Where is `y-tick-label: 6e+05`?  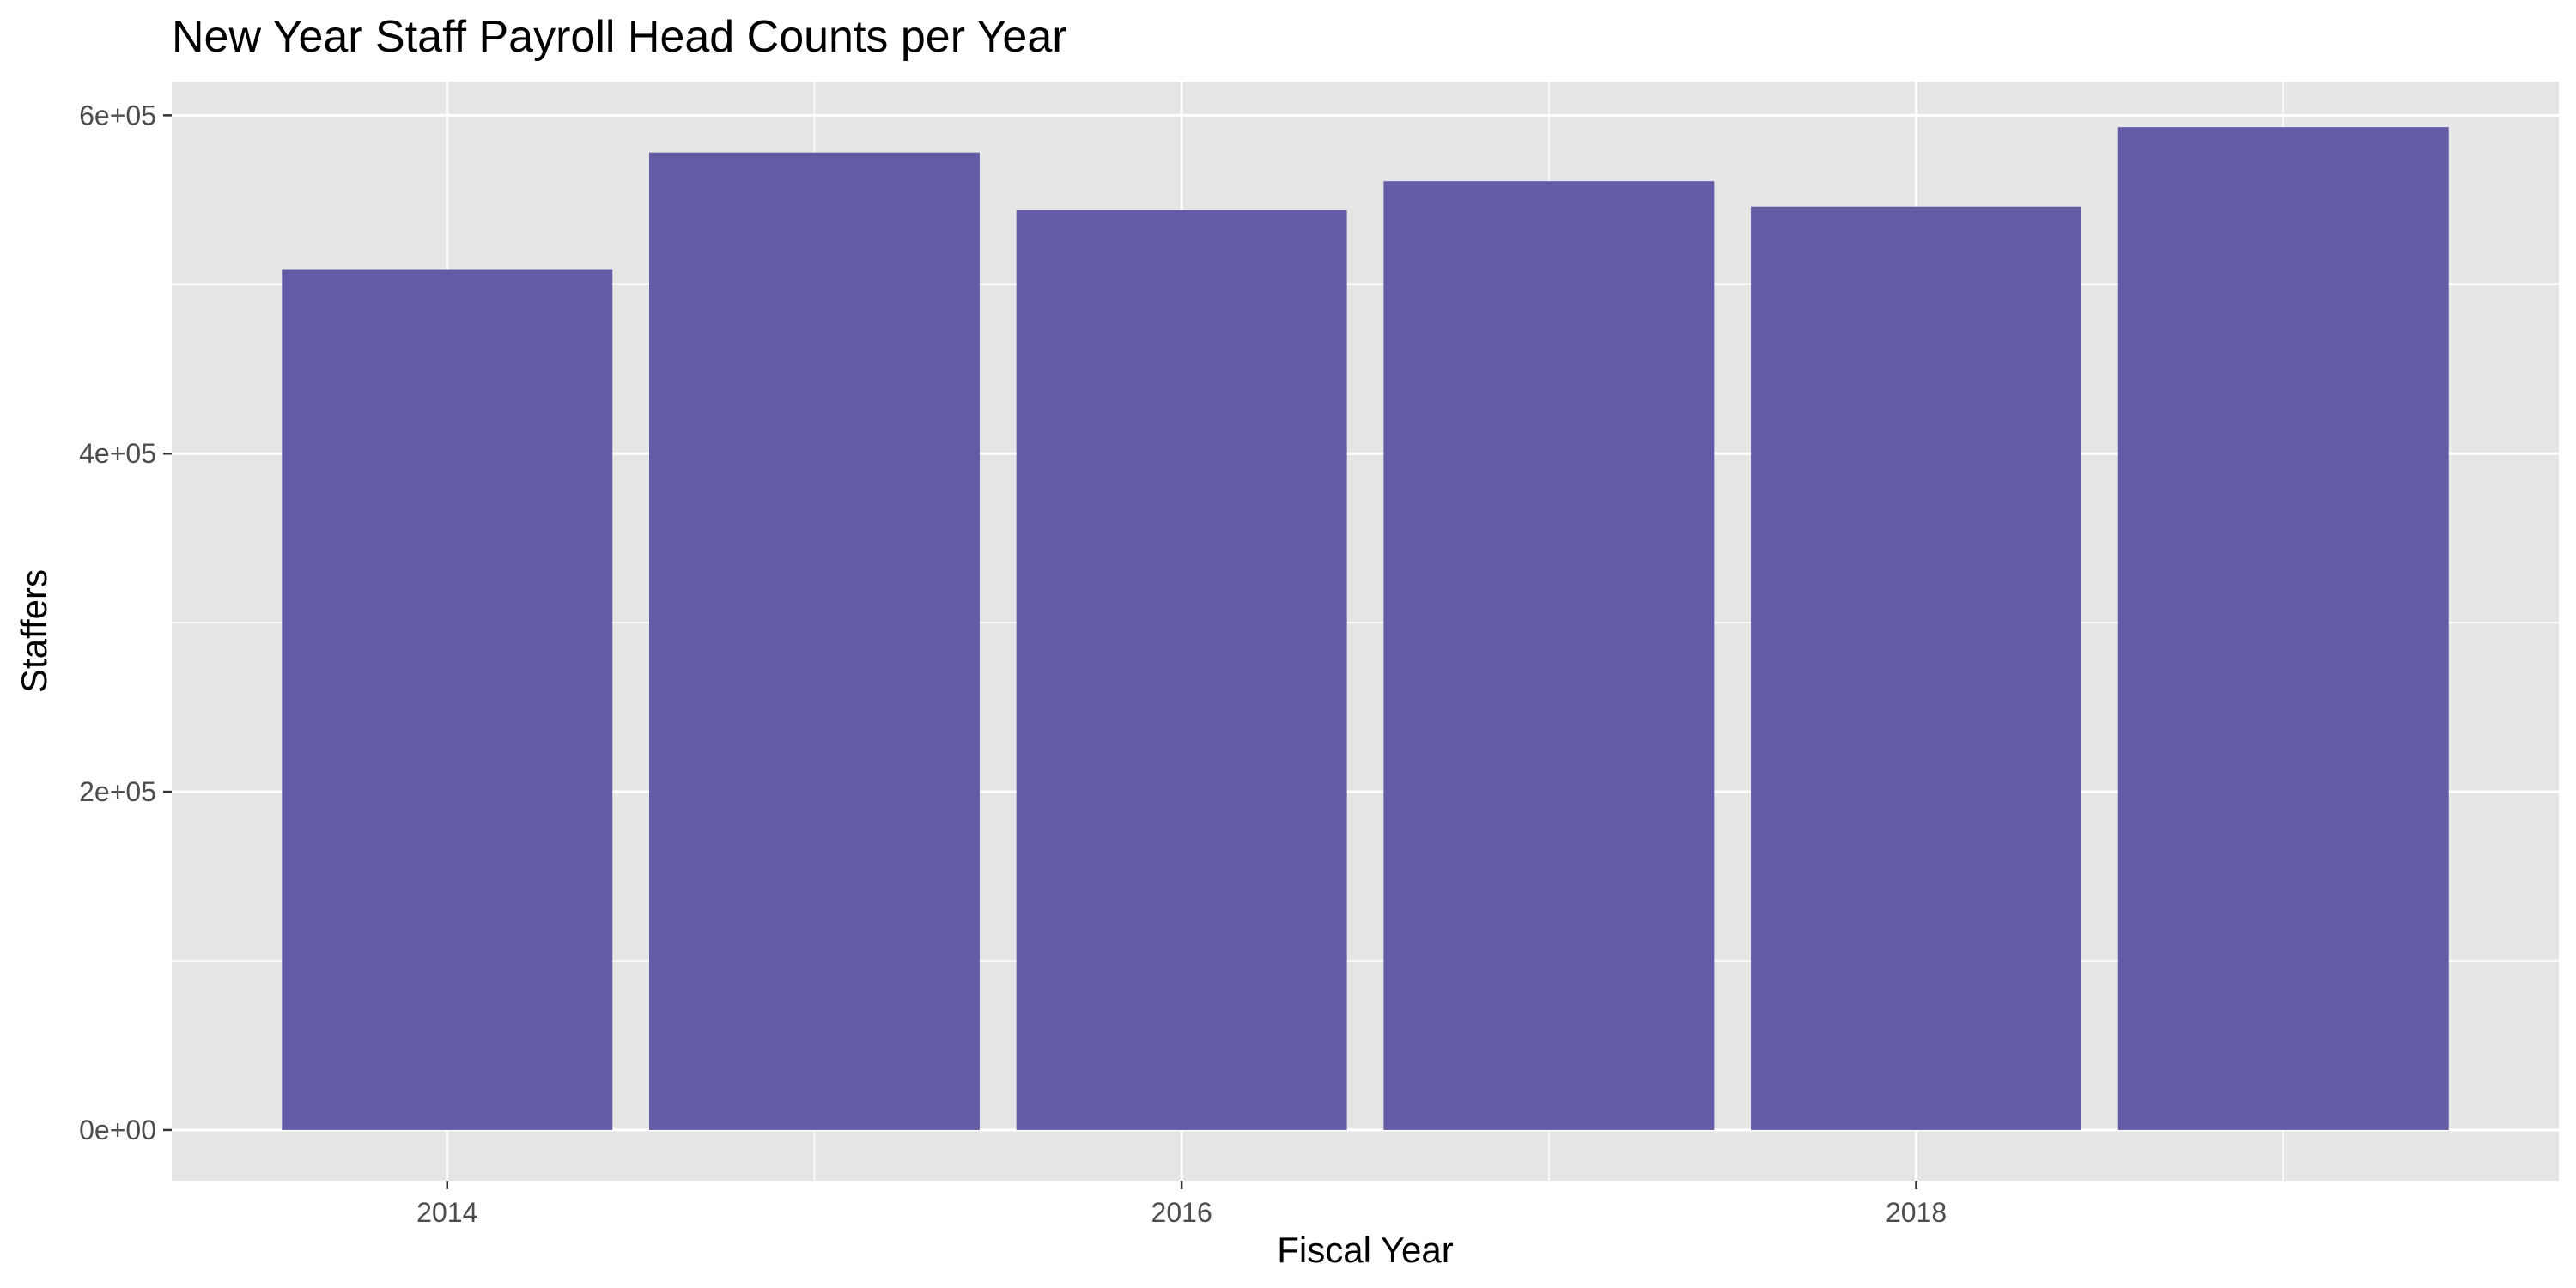 y-tick-label: 6e+05 is located at coordinates (117, 116).